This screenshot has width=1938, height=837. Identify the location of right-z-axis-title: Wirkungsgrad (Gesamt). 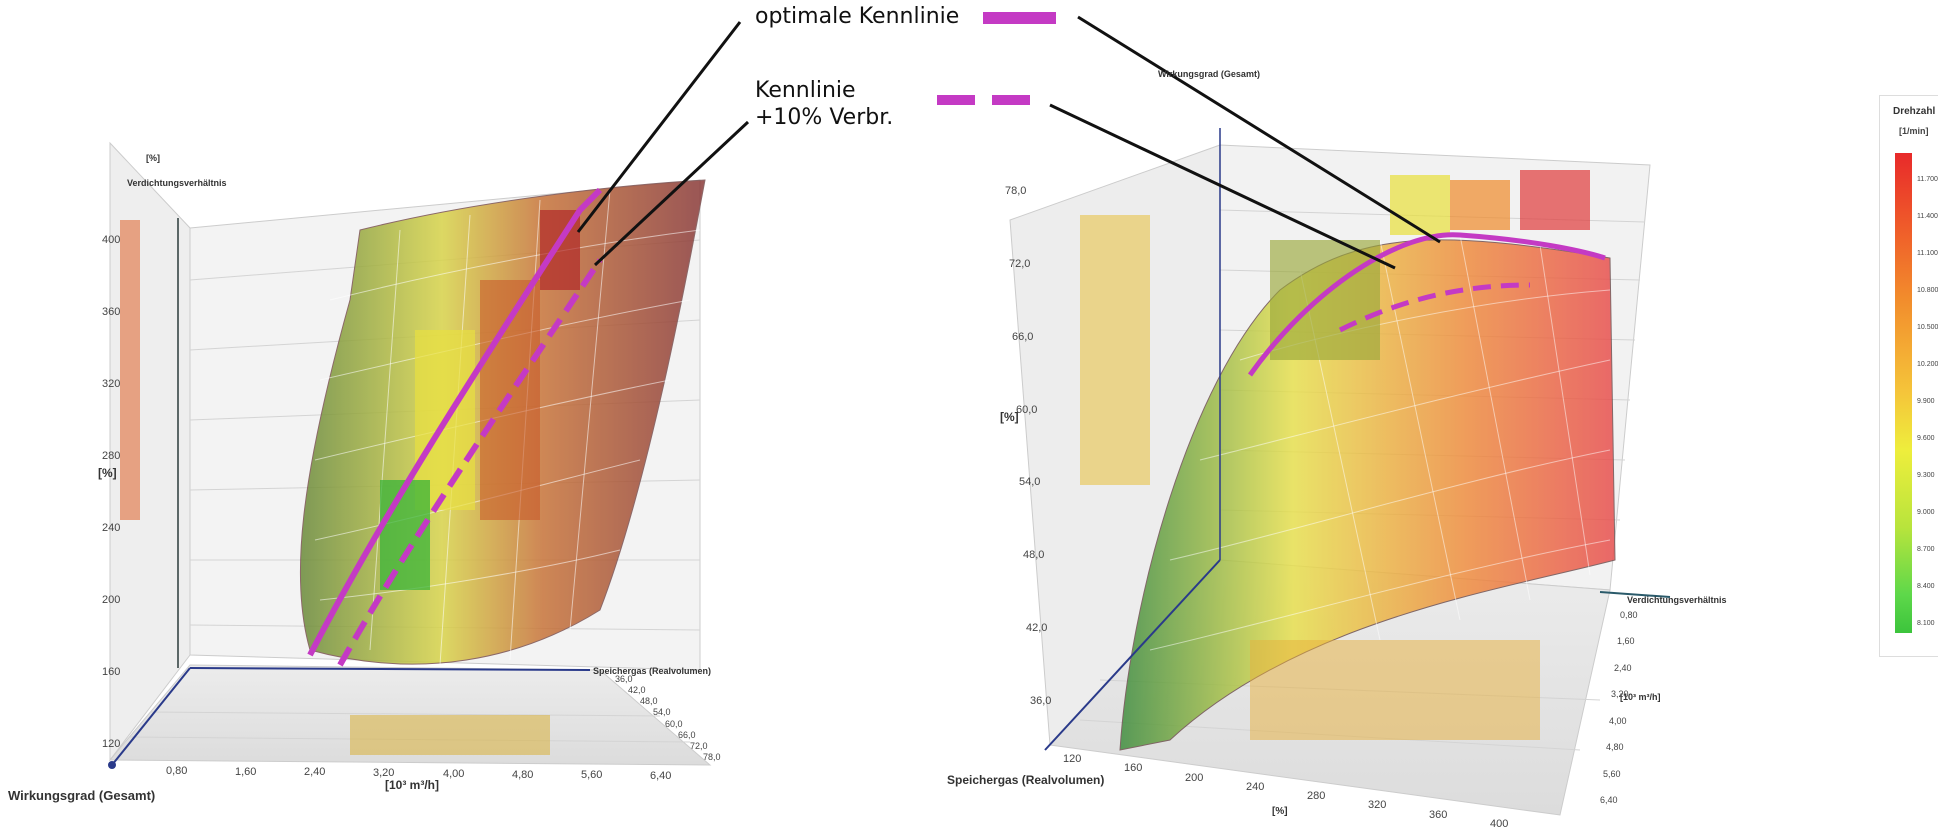
(1209, 74).